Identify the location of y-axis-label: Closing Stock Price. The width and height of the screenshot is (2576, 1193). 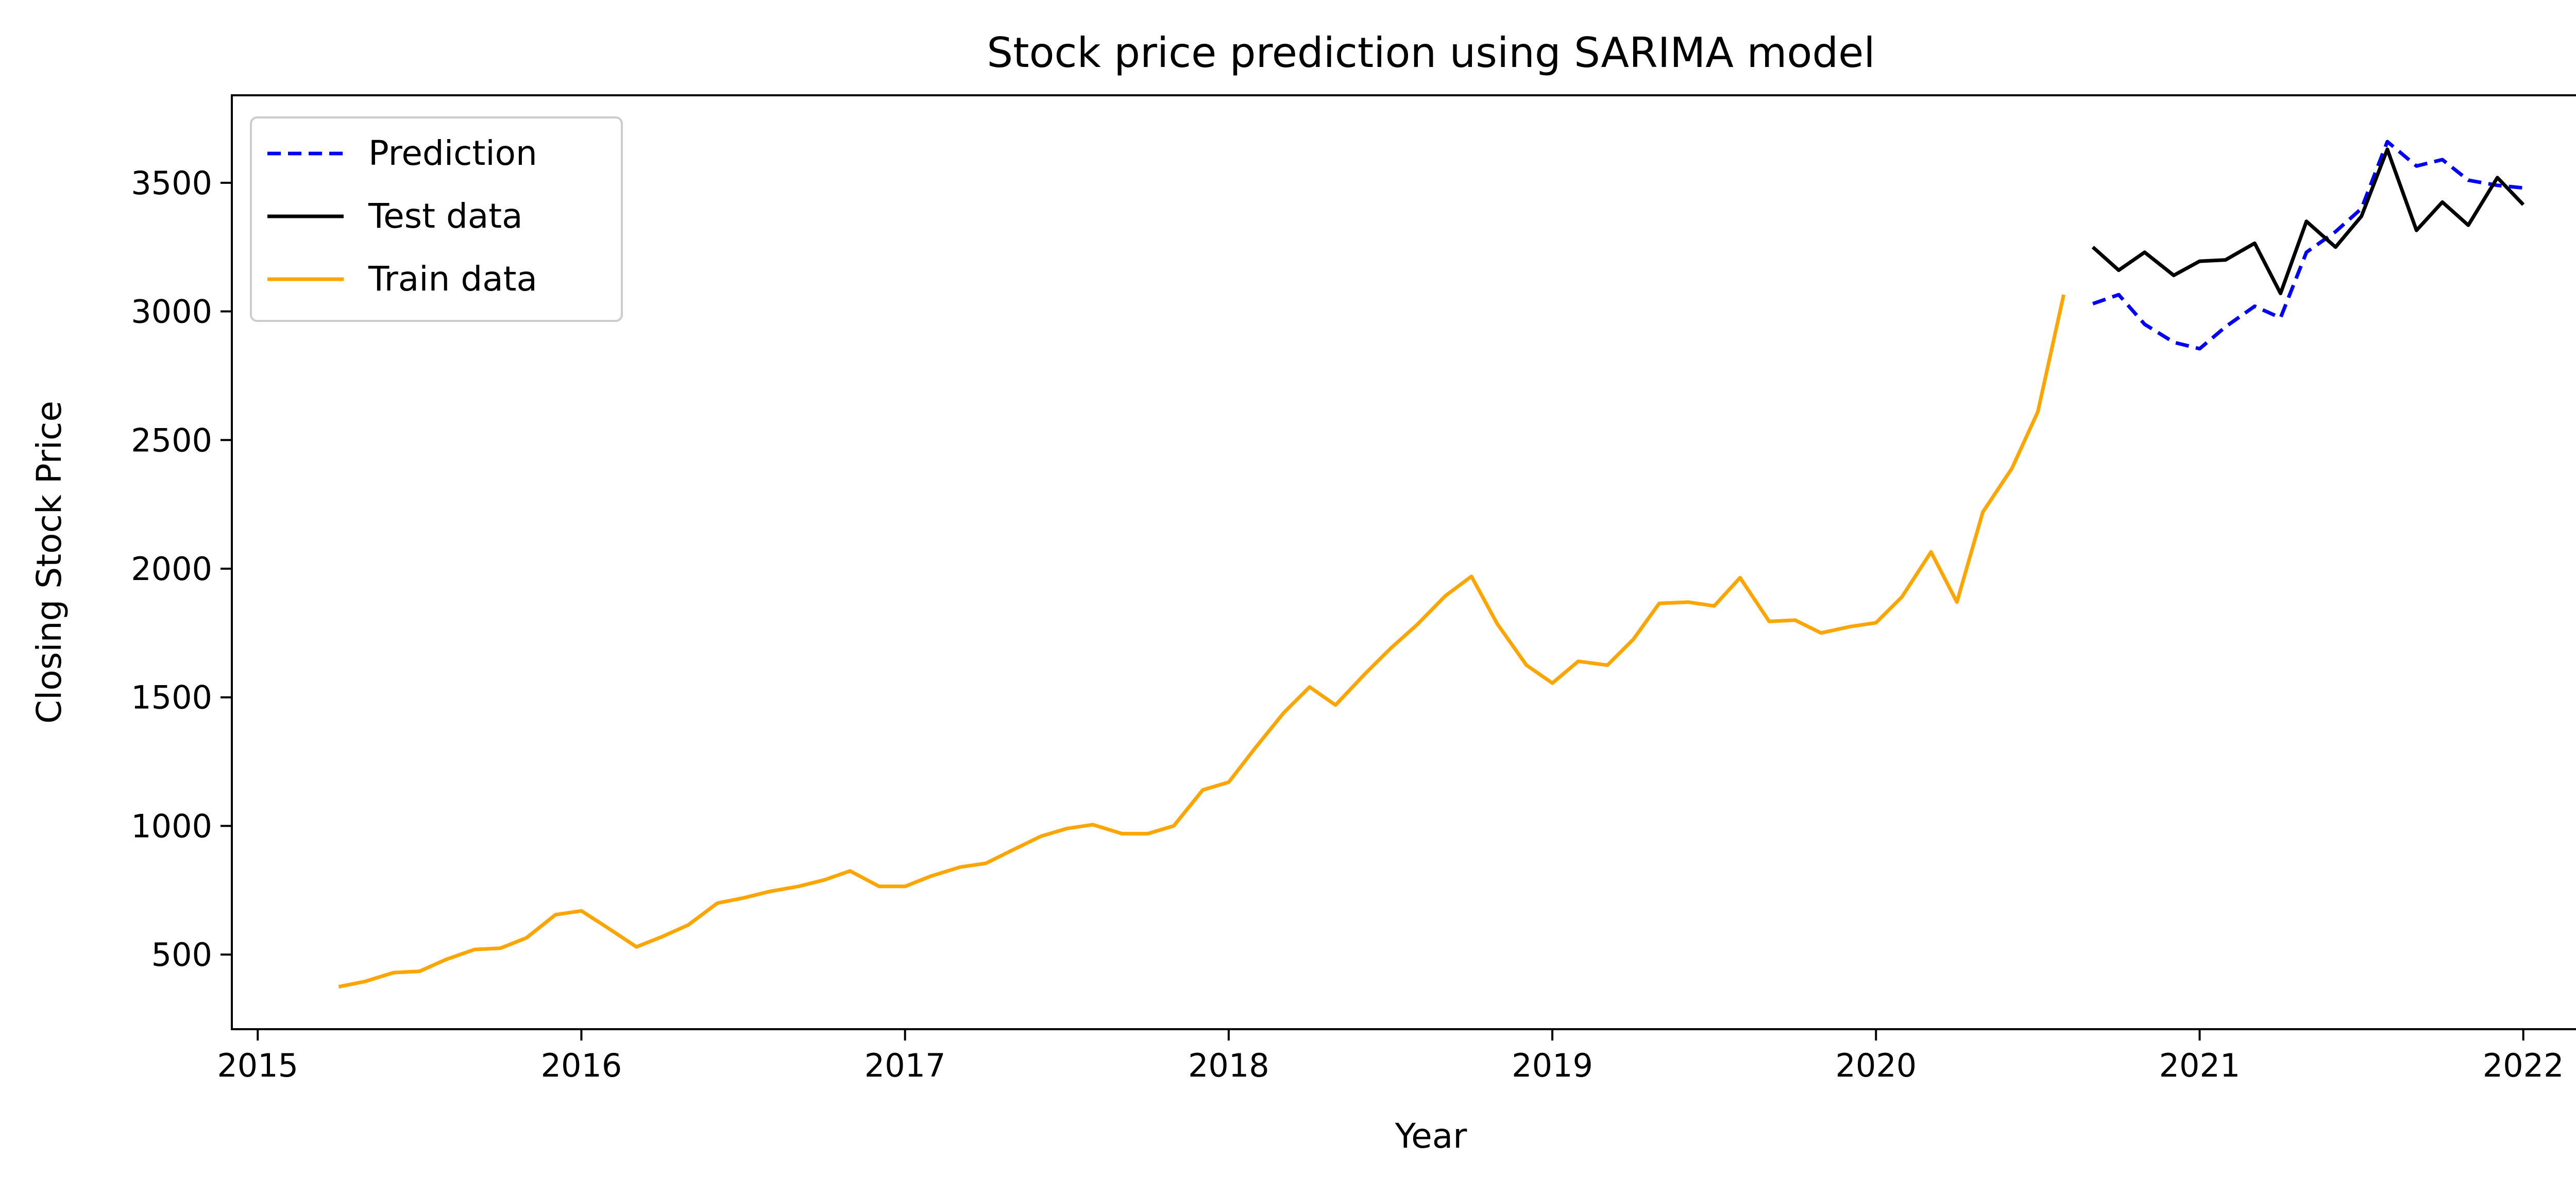
(49, 562).